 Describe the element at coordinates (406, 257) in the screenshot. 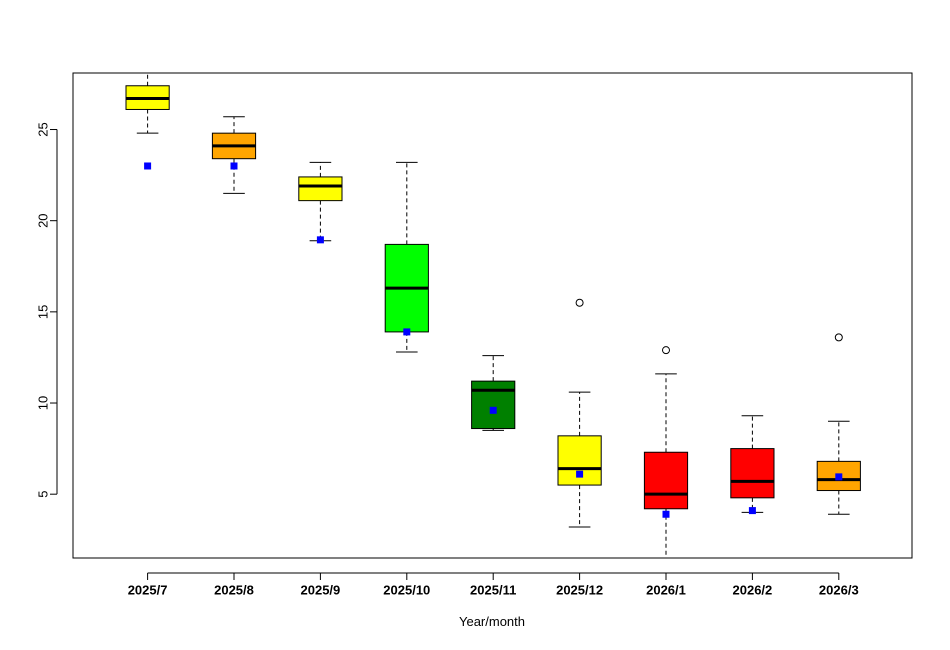

I see `box-2025/10` at that location.